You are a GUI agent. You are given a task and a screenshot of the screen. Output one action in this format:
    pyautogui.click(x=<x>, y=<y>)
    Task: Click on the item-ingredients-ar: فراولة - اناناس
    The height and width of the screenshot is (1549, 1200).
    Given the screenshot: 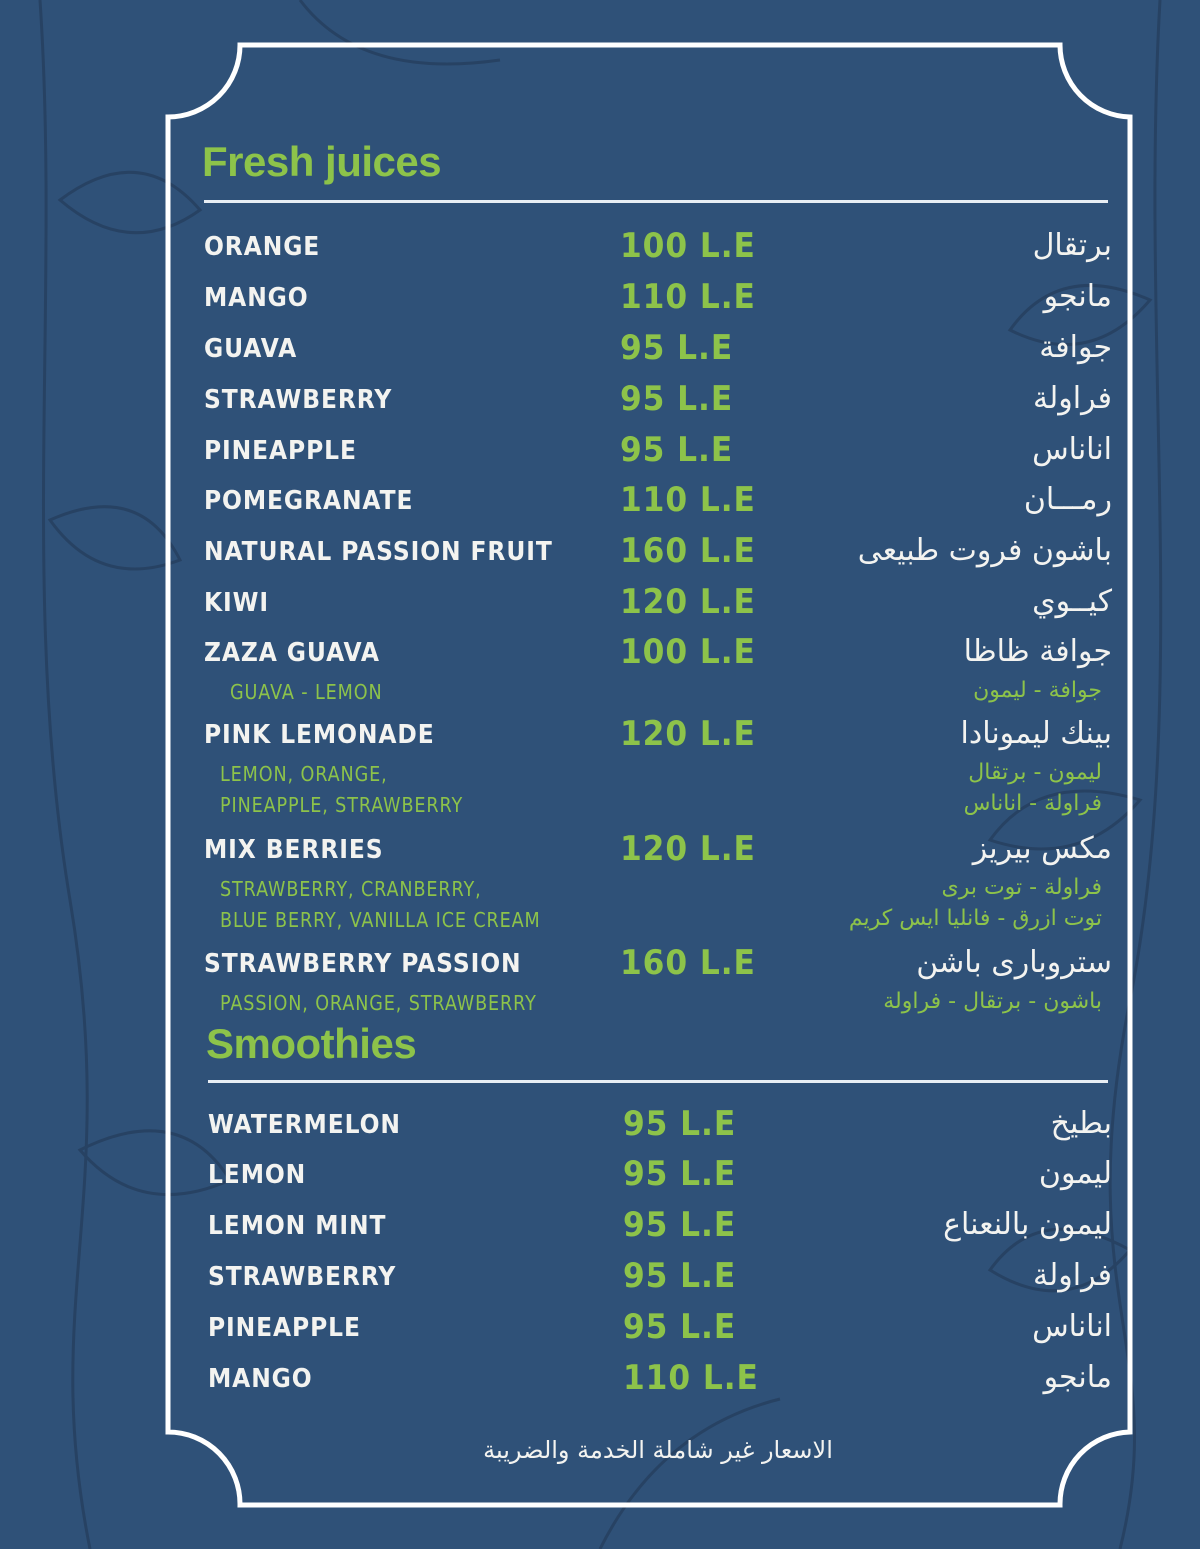 What is the action you would take?
    pyautogui.click(x=1032, y=803)
    